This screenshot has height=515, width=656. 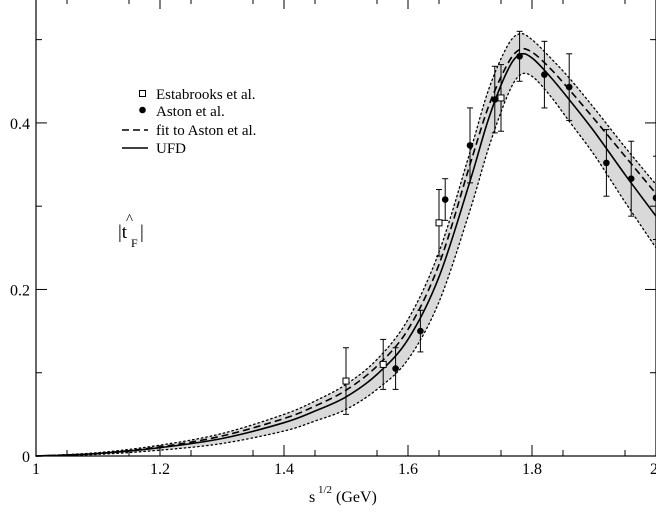 I want to click on x-tick-label: 1.6, so click(x=408, y=469).